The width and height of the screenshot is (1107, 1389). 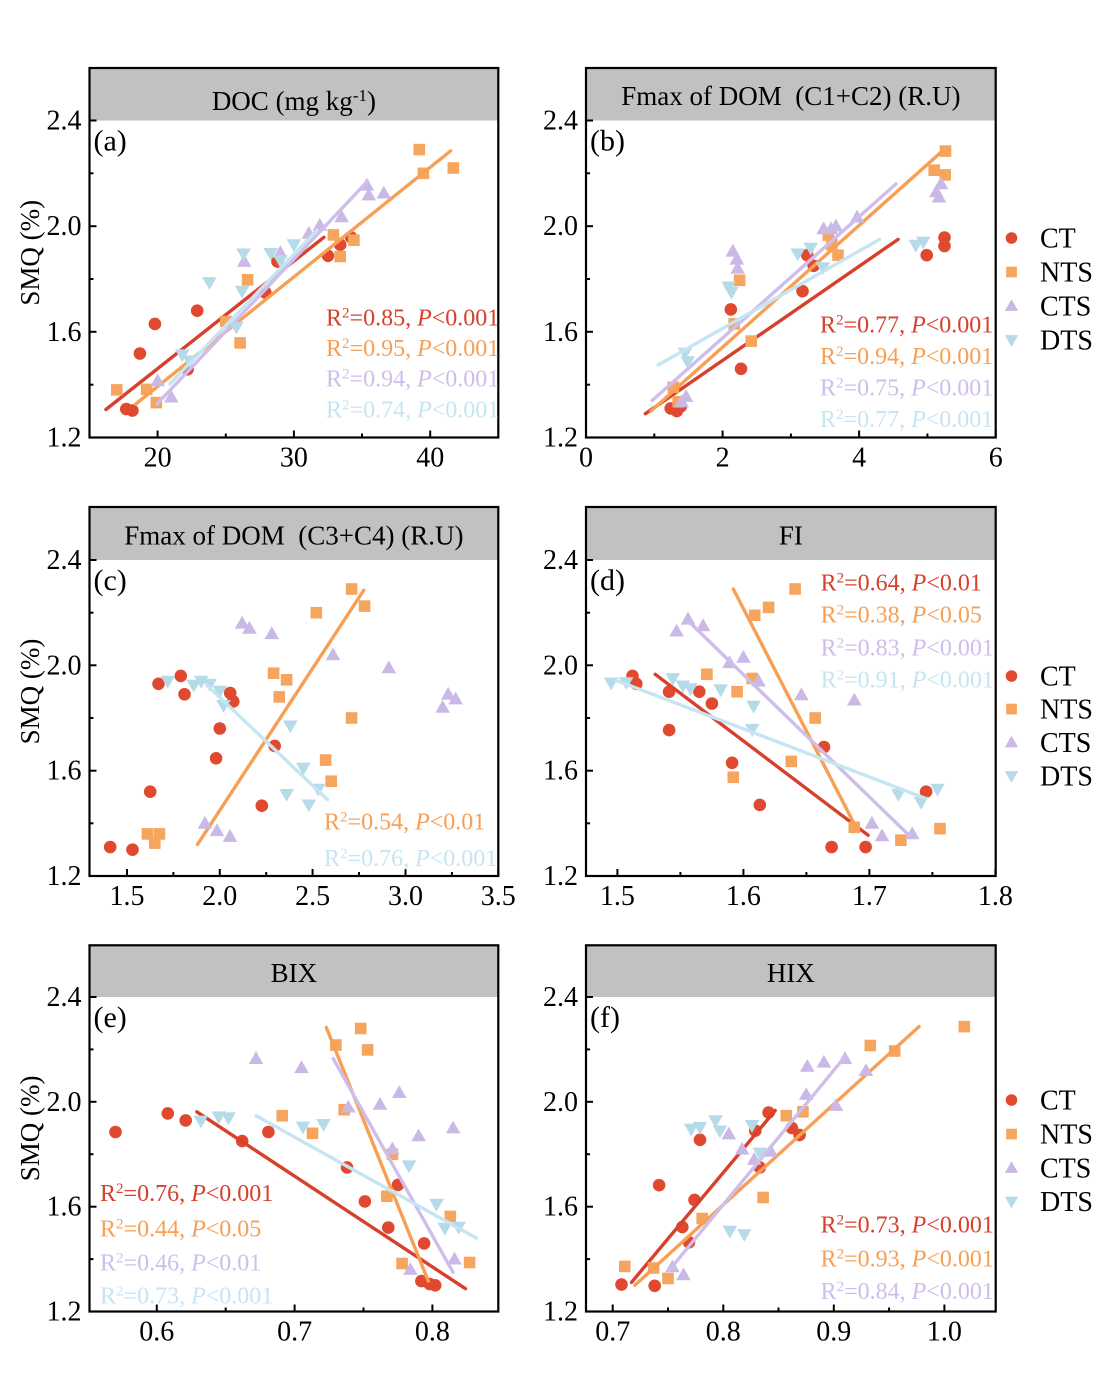 I want to click on svg-text: R2=0.46, P<0.01, so click(x=180, y=1263).